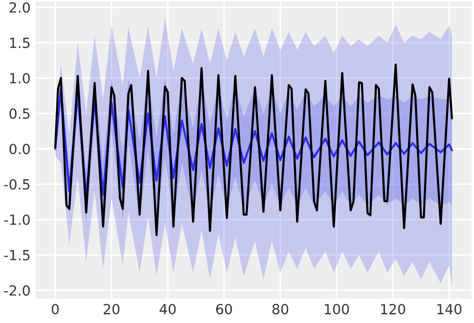  I want to click on y-tick-label: -1.0, so click(17, 220).